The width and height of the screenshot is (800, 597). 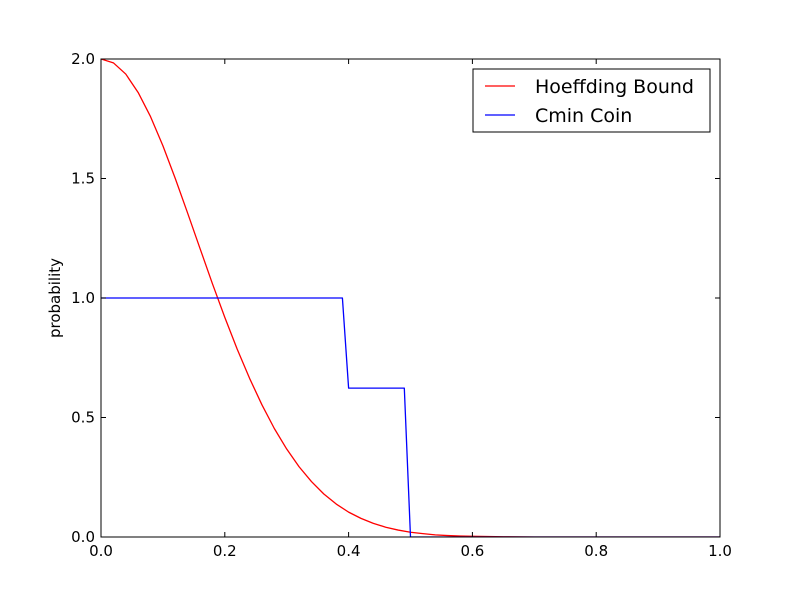 I want to click on x-tick-label: 0.4, so click(x=349, y=551).